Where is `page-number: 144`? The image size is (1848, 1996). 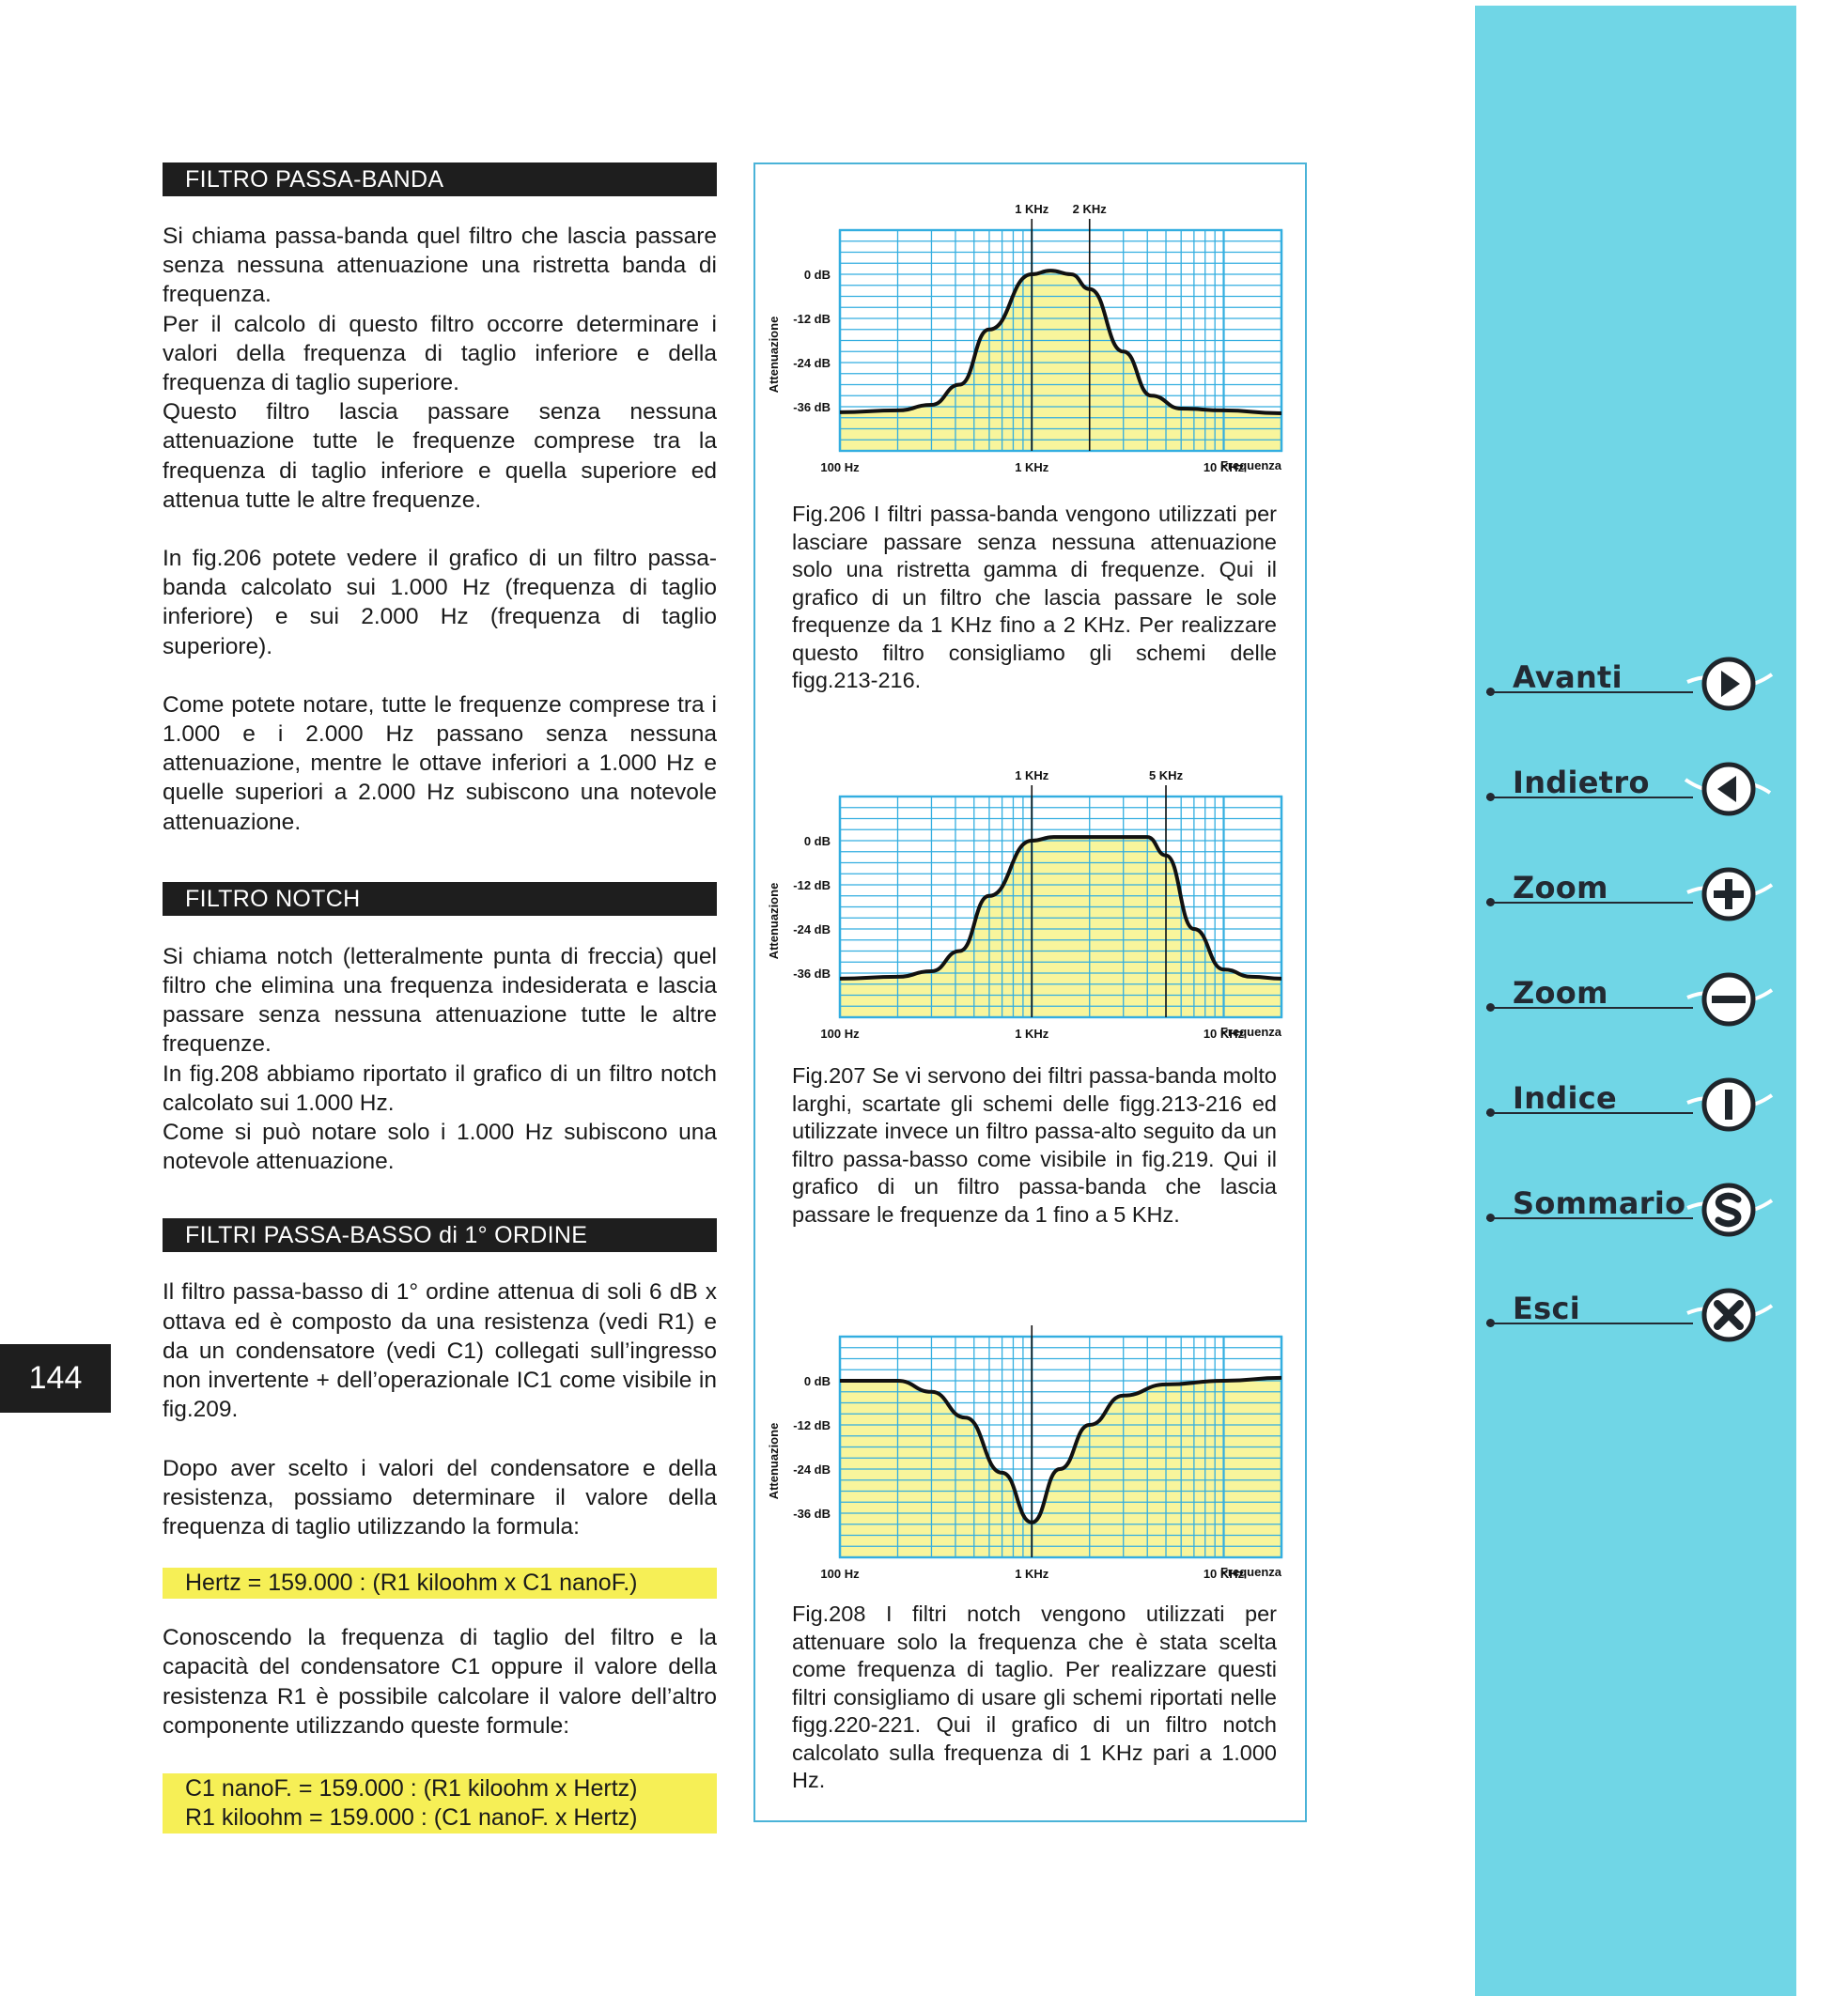
page-number: 144 is located at coordinates (55, 1378).